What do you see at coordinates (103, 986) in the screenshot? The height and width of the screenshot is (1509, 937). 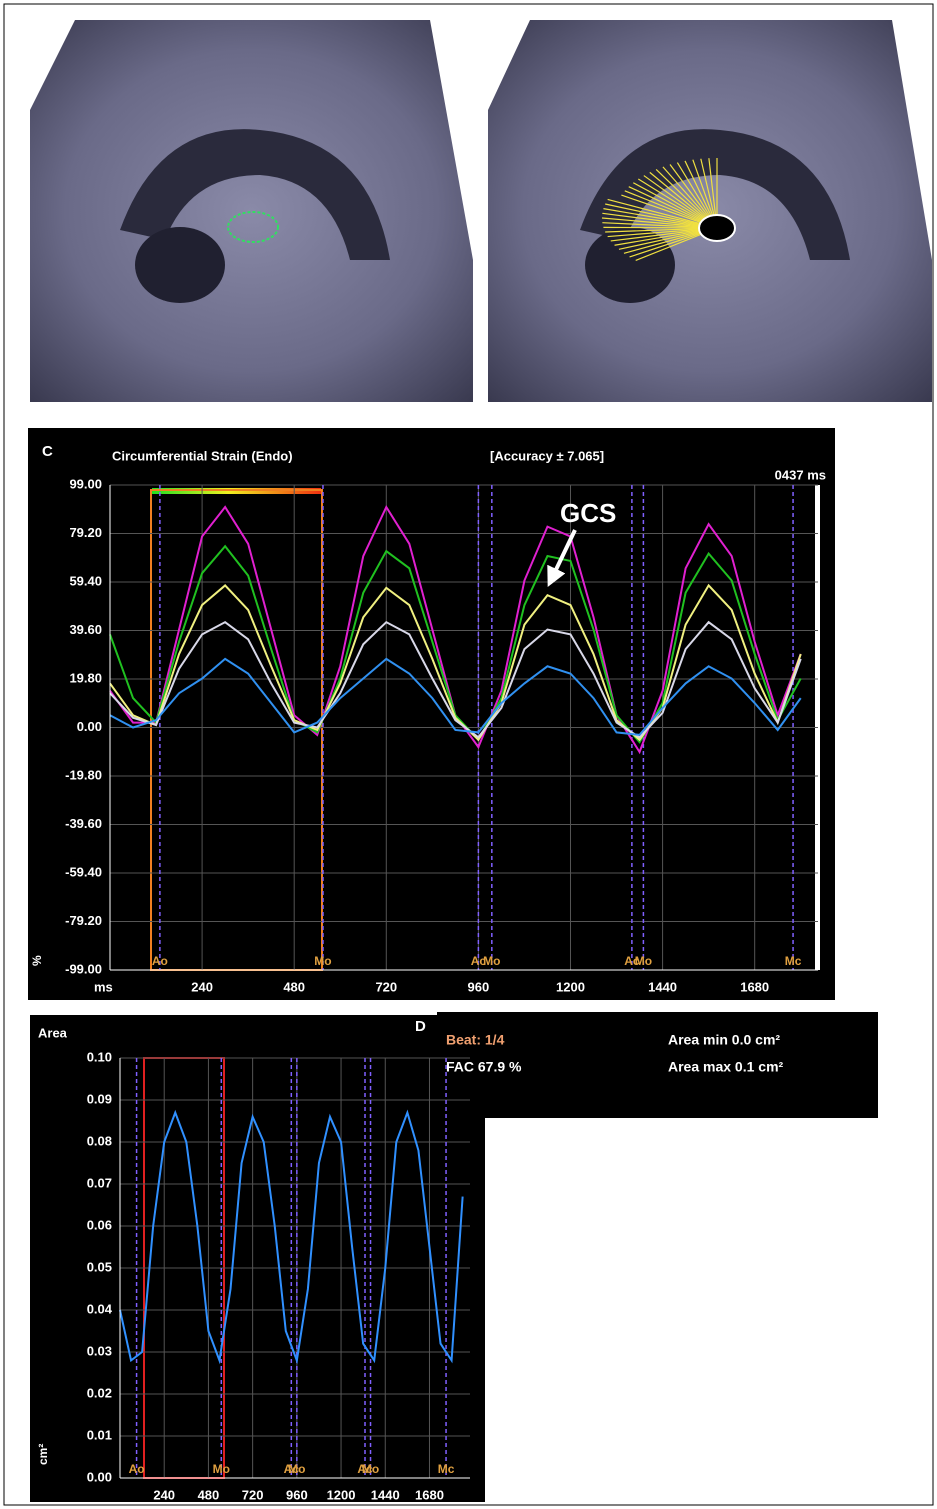 I see `x-axis-label: ms` at bounding box center [103, 986].